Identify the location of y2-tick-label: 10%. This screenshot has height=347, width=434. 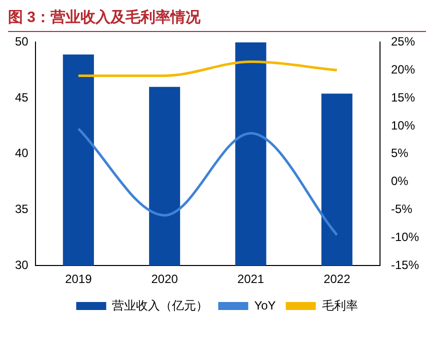
(403, 125).